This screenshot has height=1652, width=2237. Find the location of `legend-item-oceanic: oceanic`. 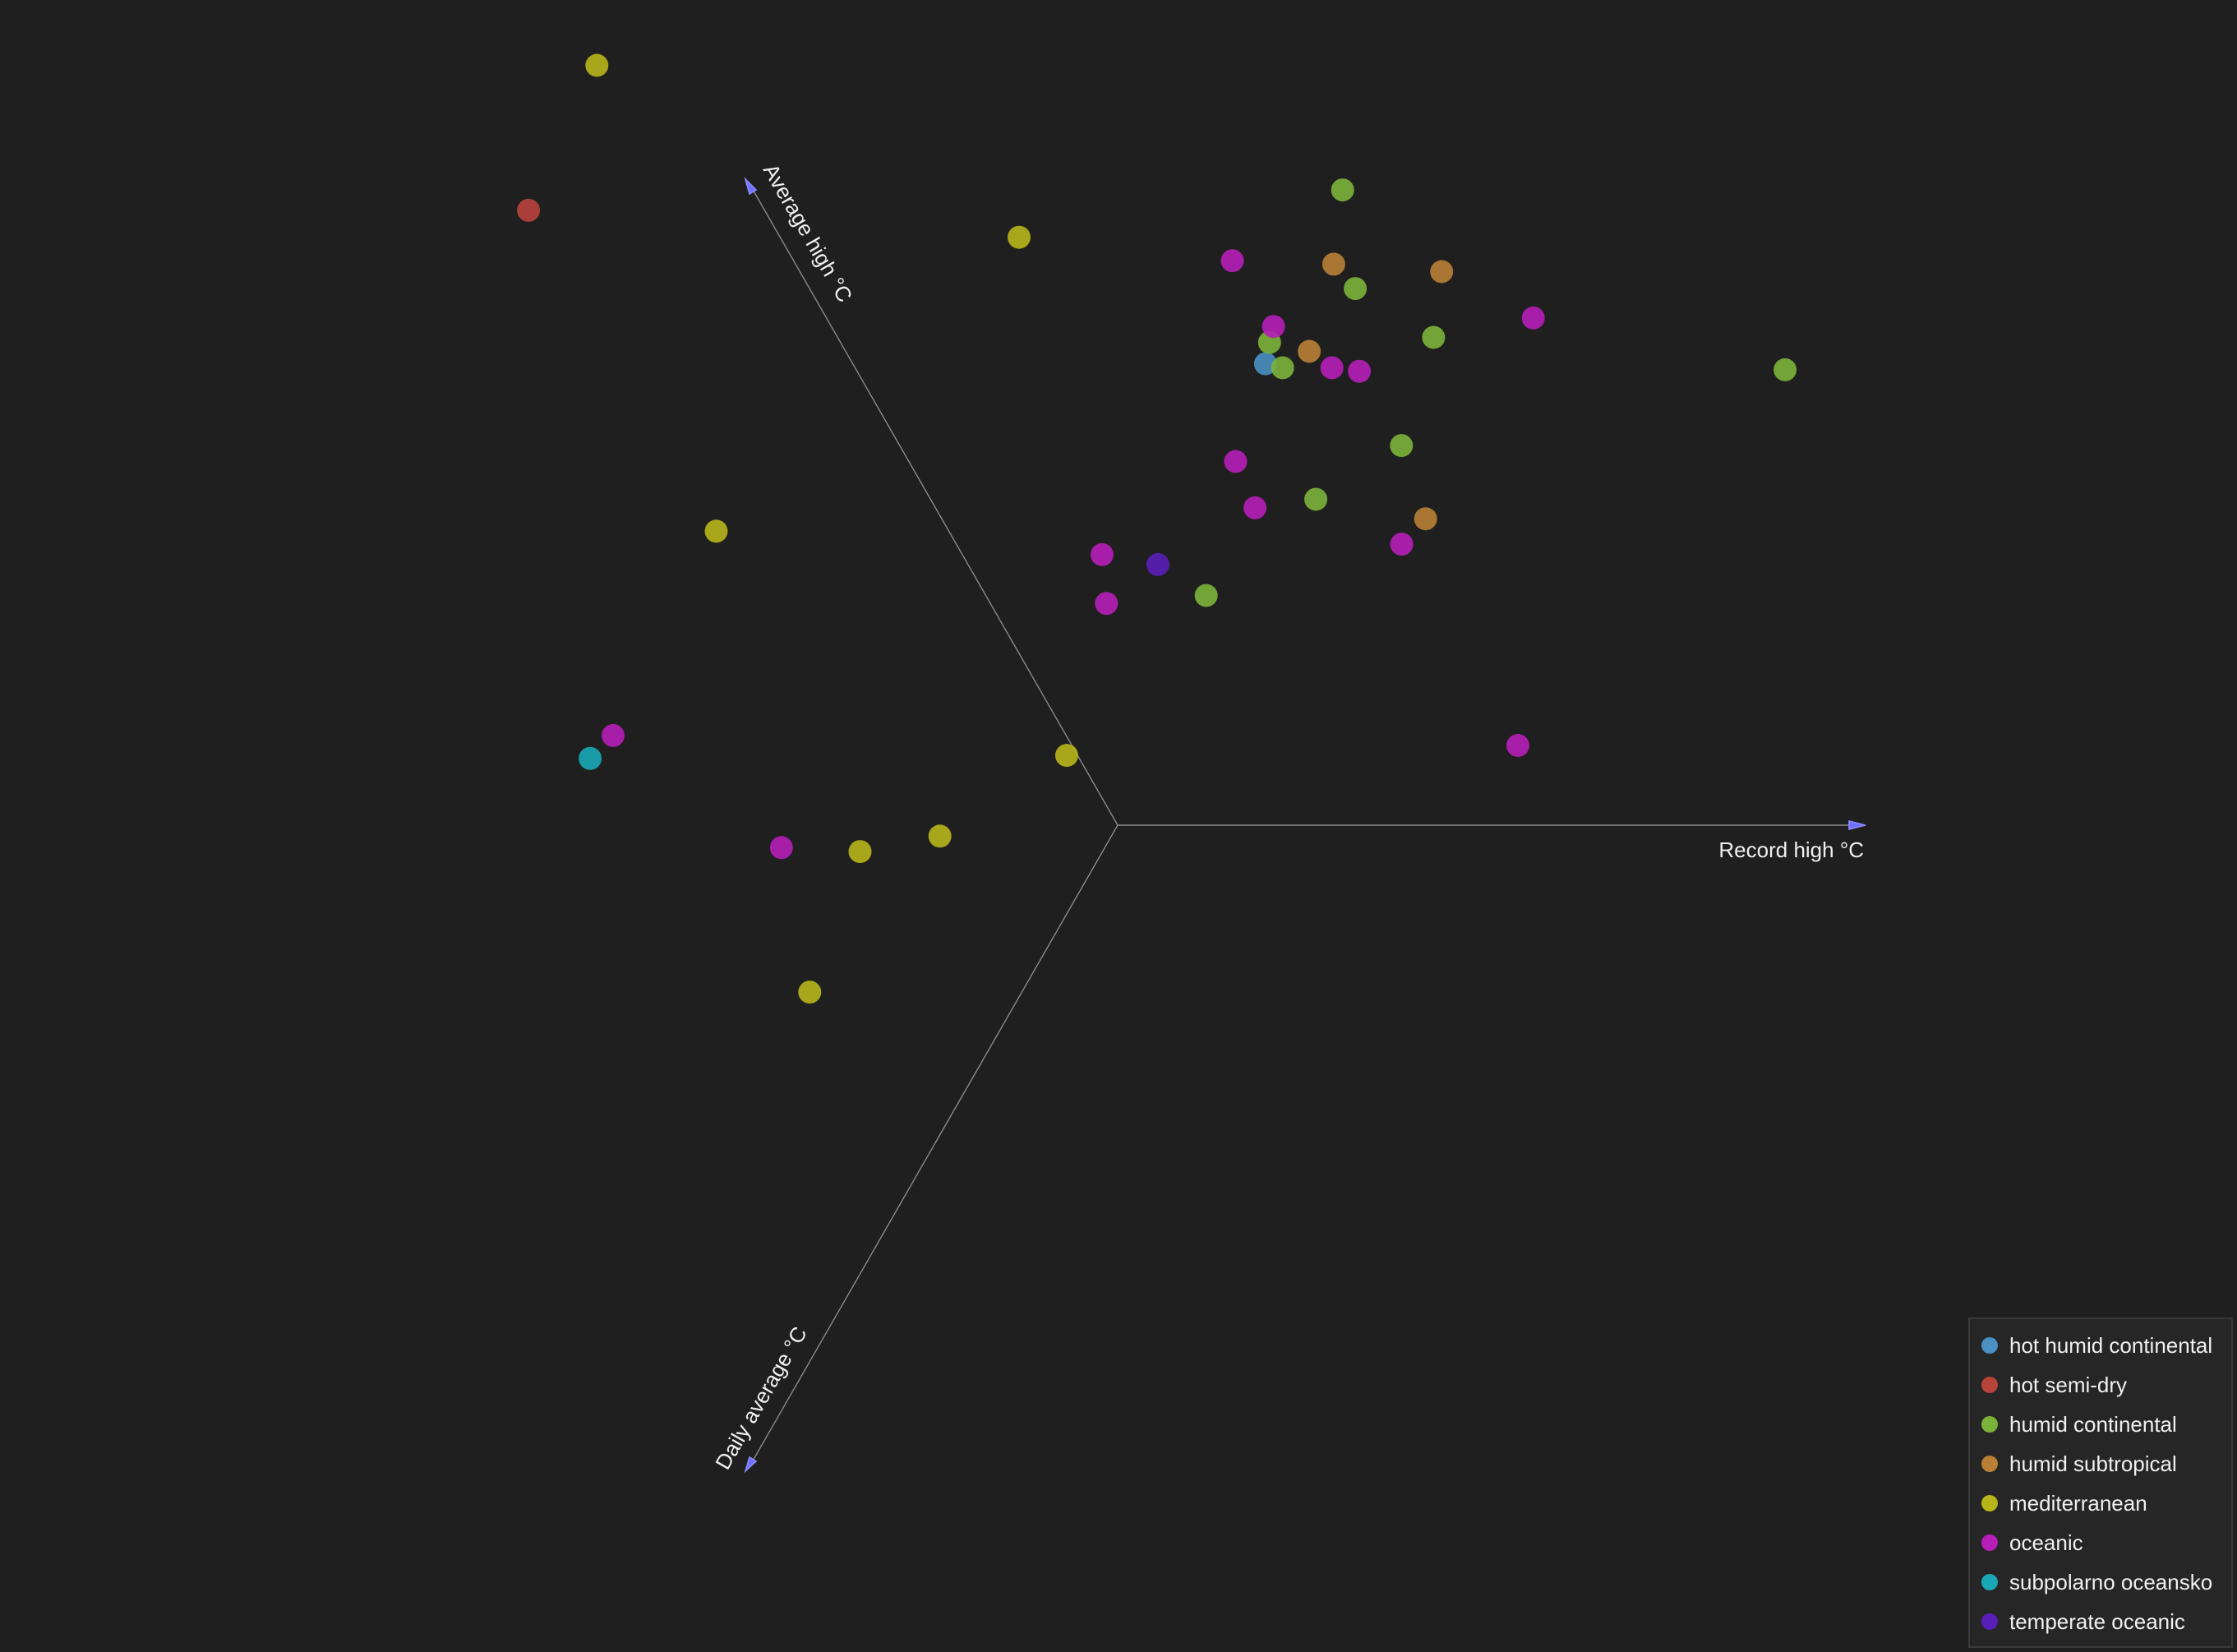

legend-item-oceanic: oceanic is located at coordinates (2106, 1542).